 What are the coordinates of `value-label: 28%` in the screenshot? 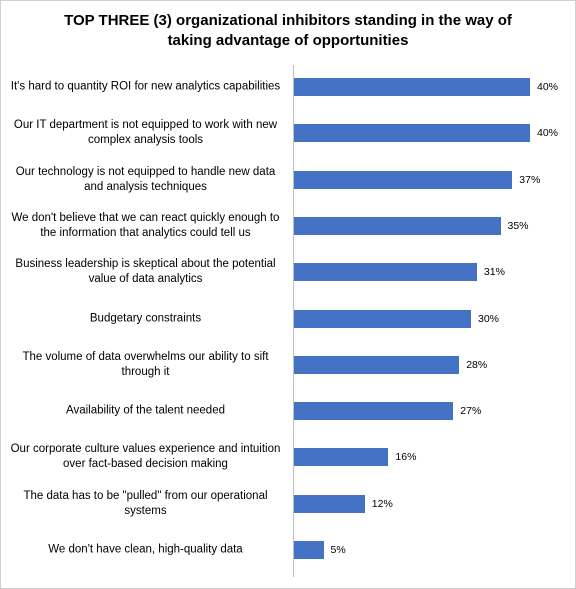 It's located at (477, 364).